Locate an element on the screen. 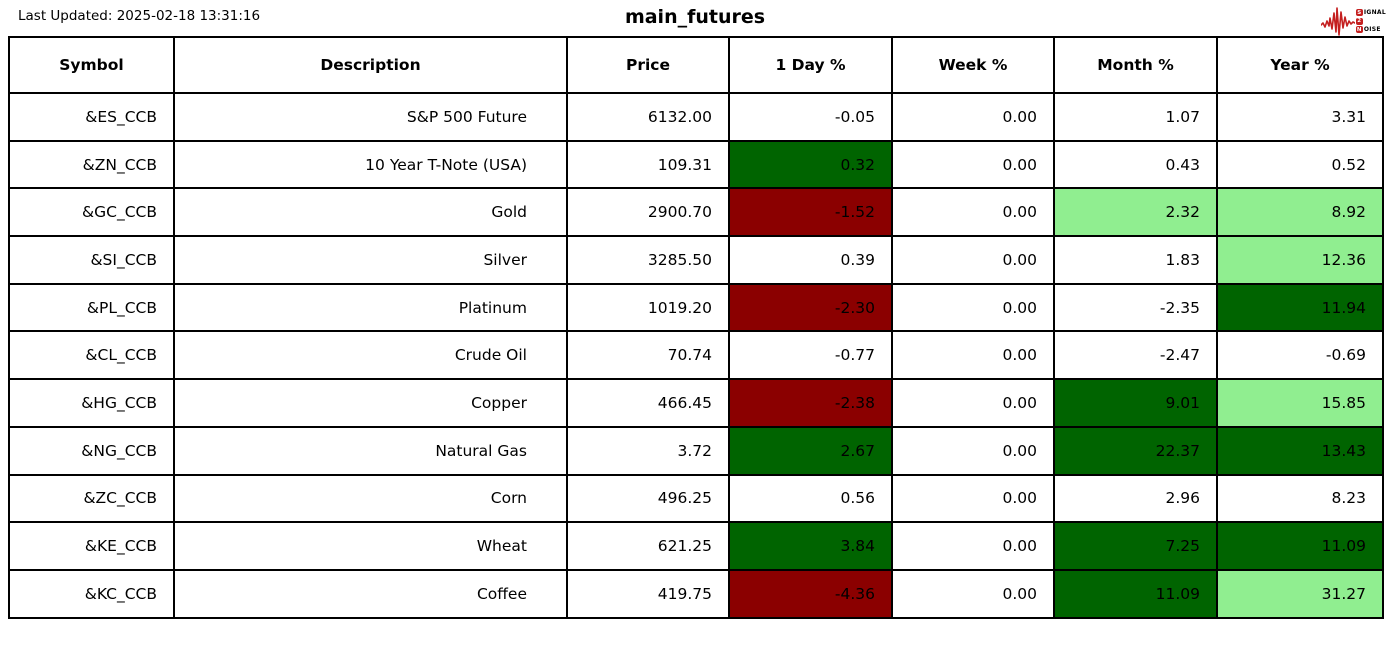 The width and height of the screenshot is (1390, 650). day-pct-cell: 0.56 is located at coordinates (810, 498).